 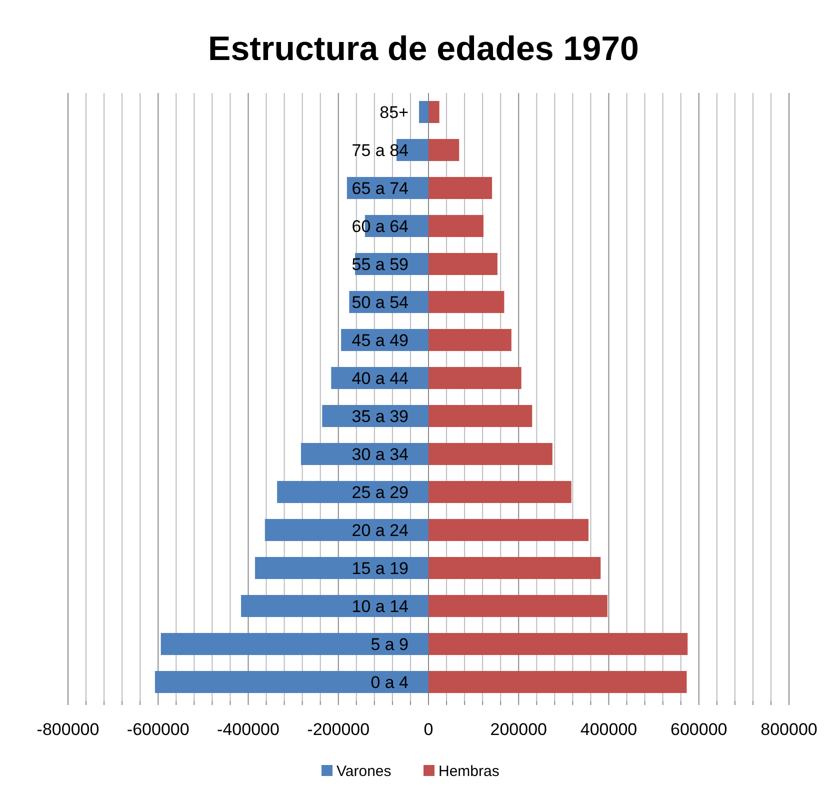 What do you see at coordinates (380, 416) in the screenshot?
I see `y-tick-label: 35 a 39` at bounding box center [380, 416].